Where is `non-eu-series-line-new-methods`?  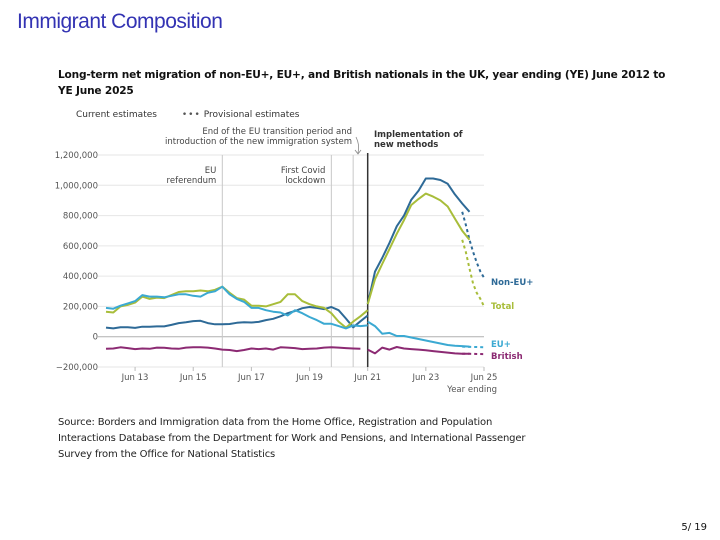
non-eu-series-line-new-methods is located at coordinates (418, 241).